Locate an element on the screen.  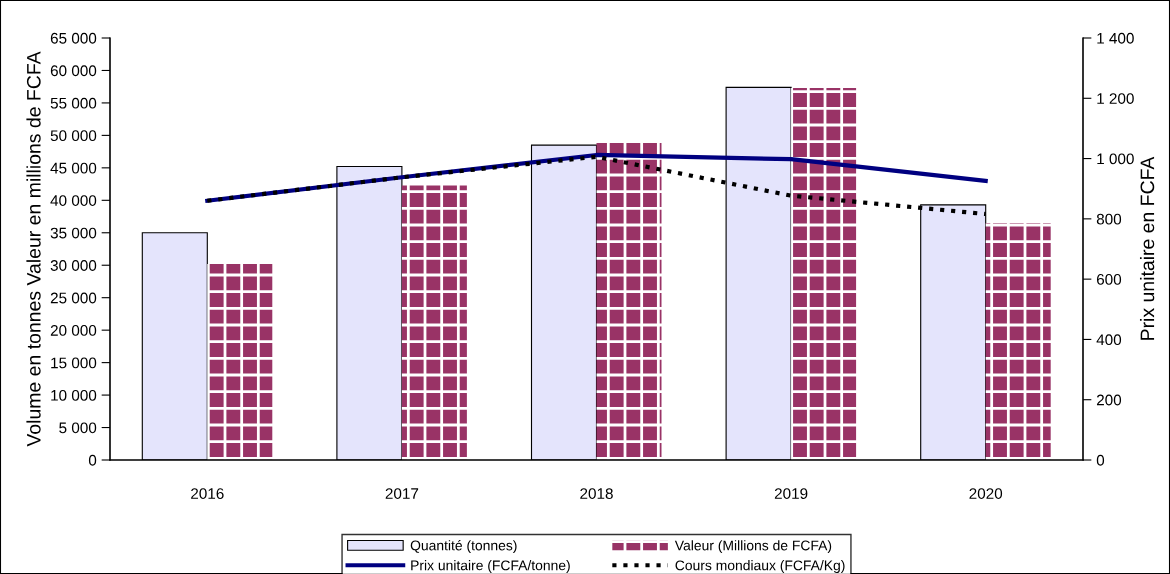
y2-tick-label: 1 400 is located at coordinates (1115, 38).